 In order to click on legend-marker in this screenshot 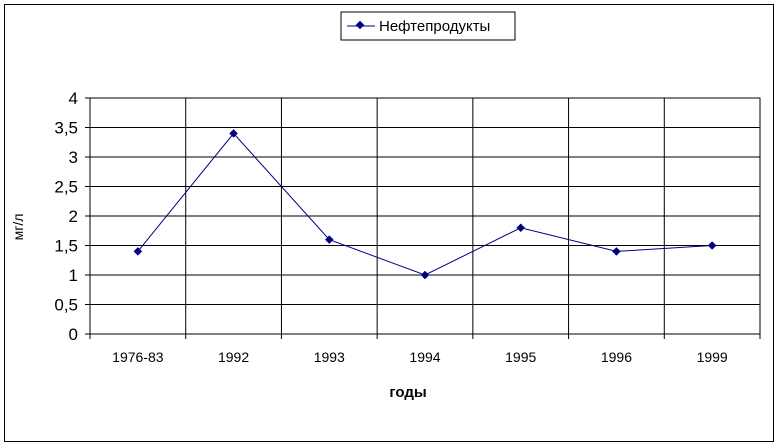, I will do `click(360, 25)`.